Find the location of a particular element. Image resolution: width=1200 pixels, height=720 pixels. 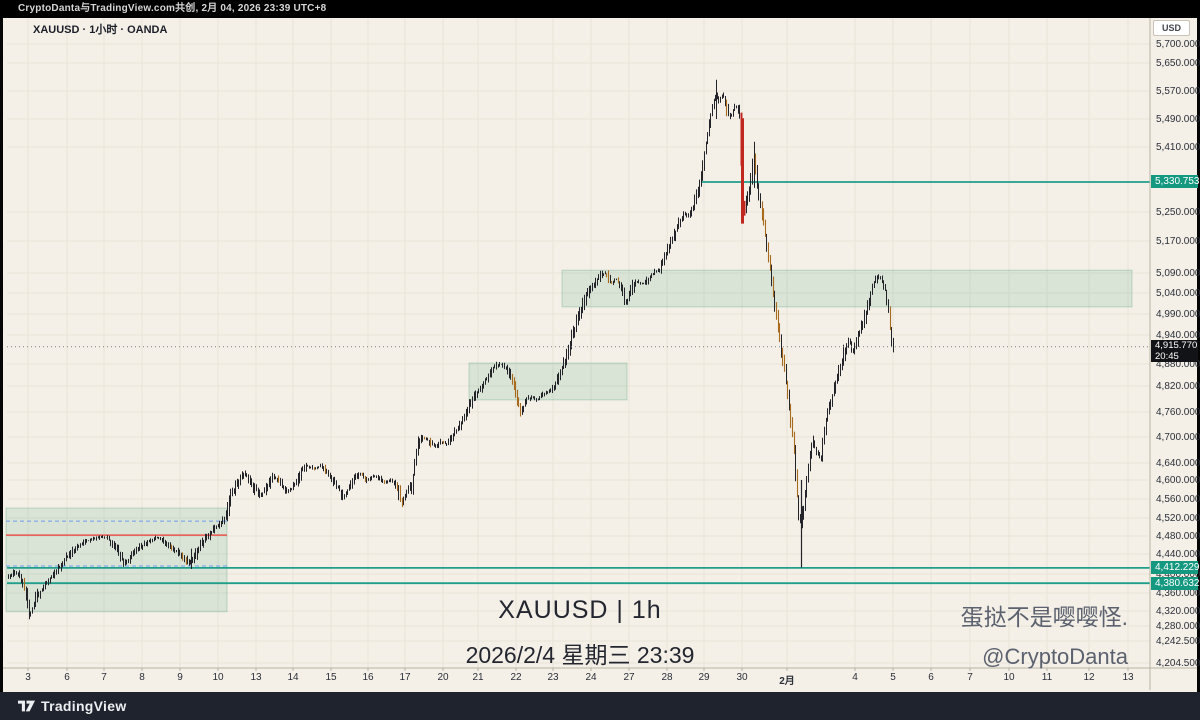

price-level-label: 5,330.753 is located at coordinates (1175, 181).